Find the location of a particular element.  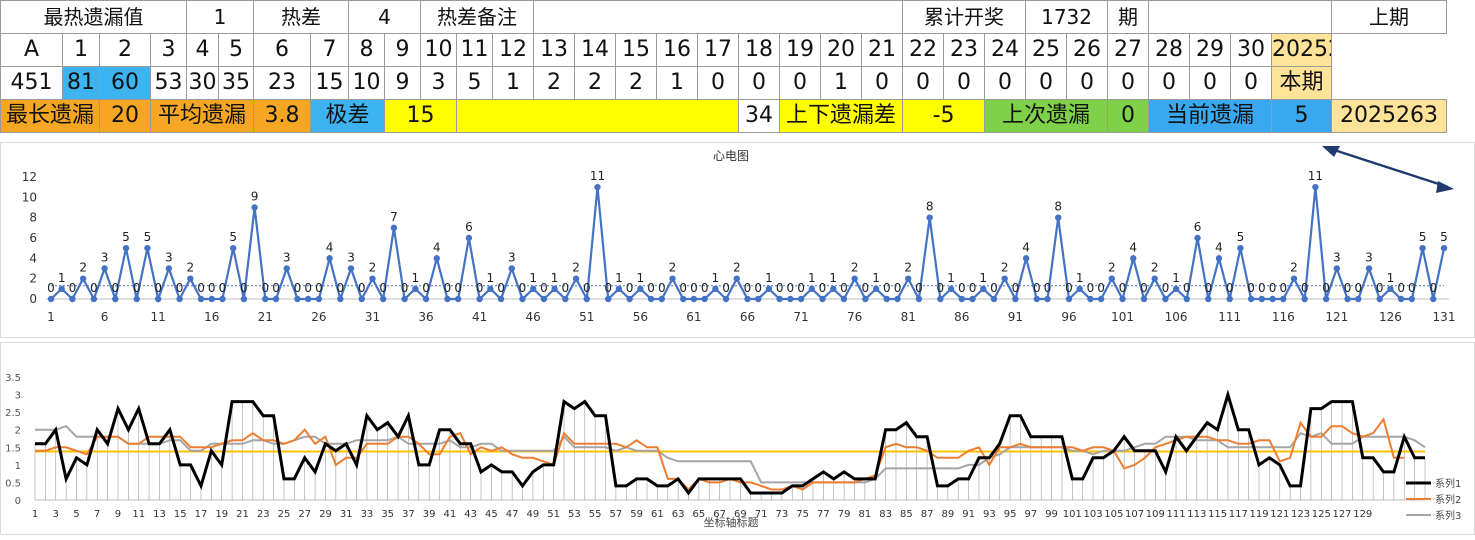

data-label: 3 is located at coordinates (169, 258).